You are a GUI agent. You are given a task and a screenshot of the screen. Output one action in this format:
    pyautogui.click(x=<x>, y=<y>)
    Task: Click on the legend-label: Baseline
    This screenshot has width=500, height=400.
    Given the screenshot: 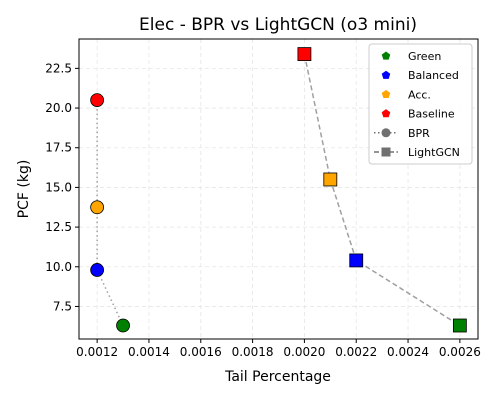 What is the action you would take?
    pyautogui.click(x=431, y=114)
    